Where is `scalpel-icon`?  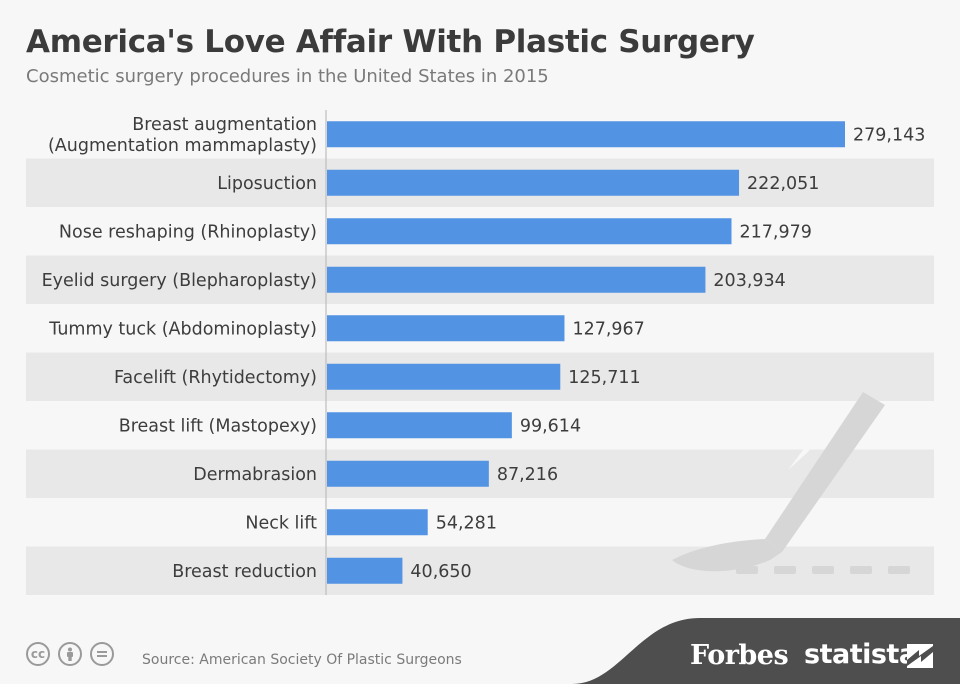 scalpel-icon is located at coordinates (791, 483).